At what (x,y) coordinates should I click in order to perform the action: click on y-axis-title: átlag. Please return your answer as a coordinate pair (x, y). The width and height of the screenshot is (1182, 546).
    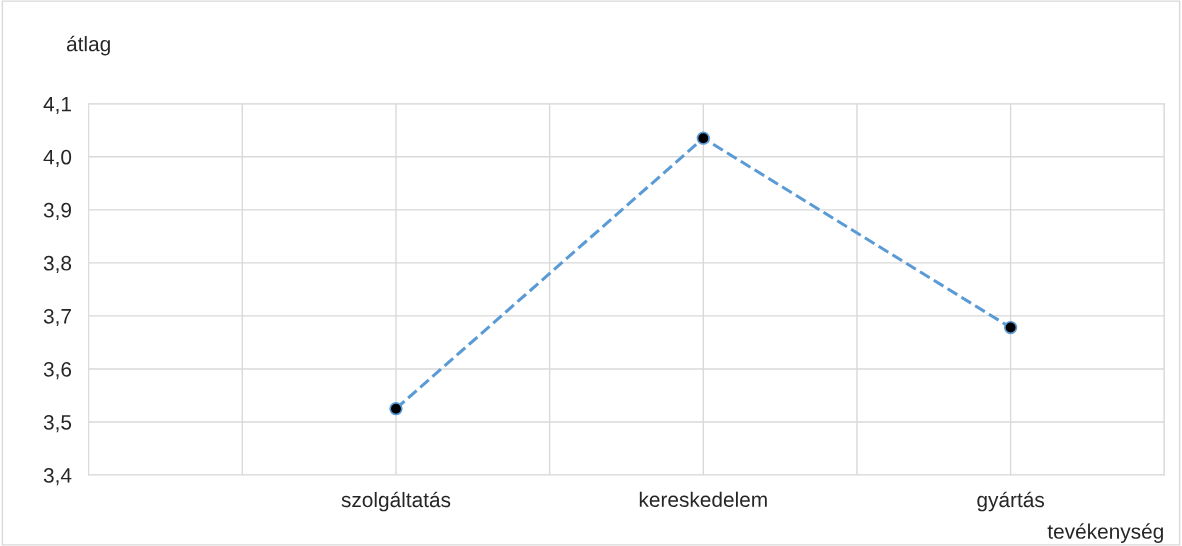
    Looking at the image, I should click on (88, 45).